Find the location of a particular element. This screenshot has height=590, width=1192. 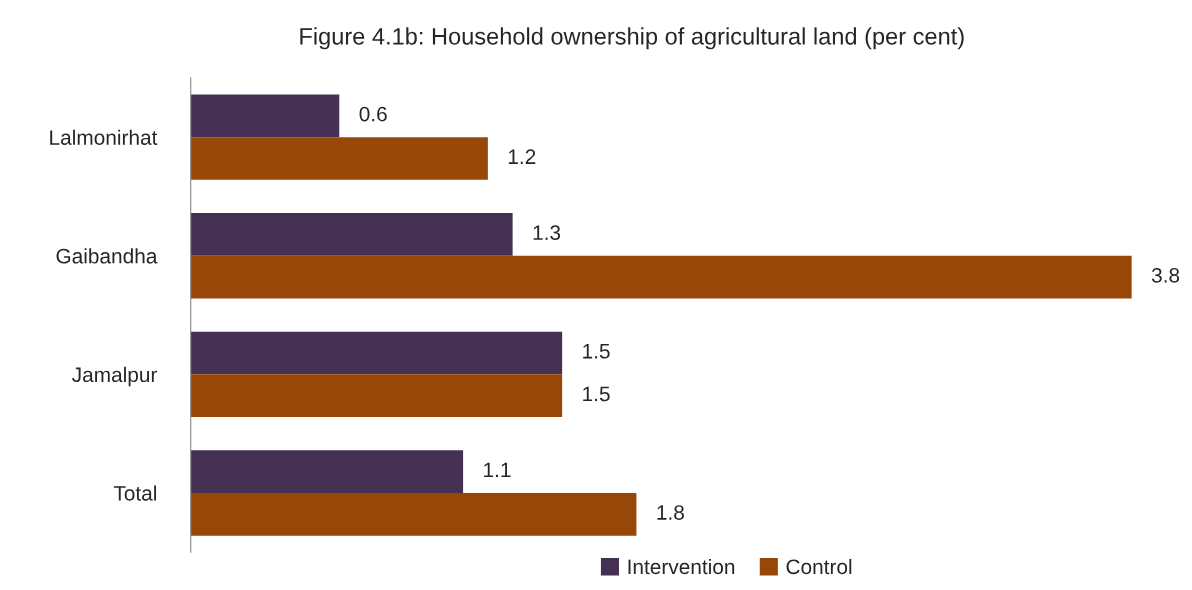

y-tick-label: Lalmonirhat is located at coordinates (104, 137).